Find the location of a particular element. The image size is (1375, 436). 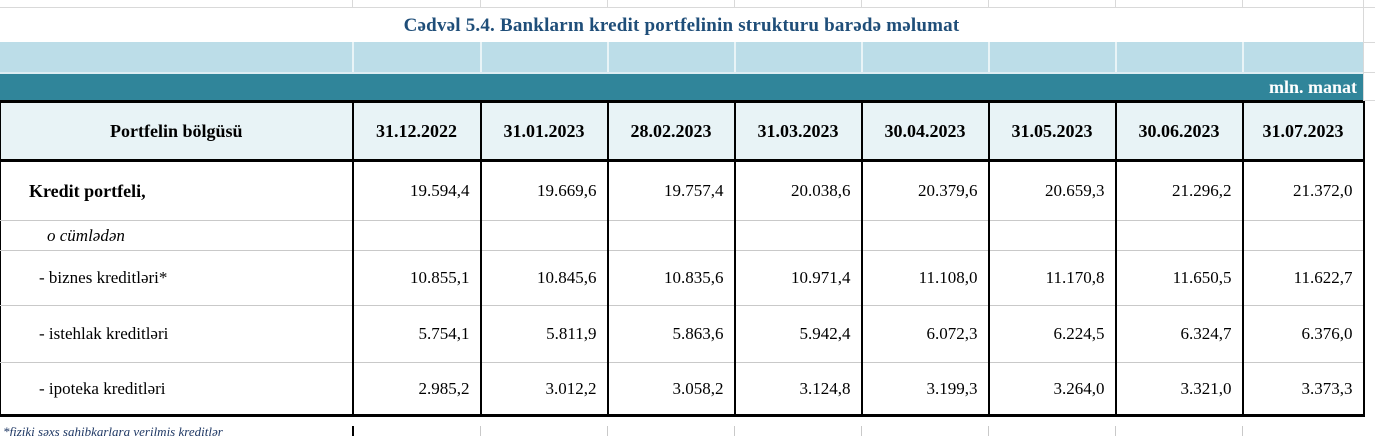

spreadsheet-grid-strip is located at coordinates (687, 4).